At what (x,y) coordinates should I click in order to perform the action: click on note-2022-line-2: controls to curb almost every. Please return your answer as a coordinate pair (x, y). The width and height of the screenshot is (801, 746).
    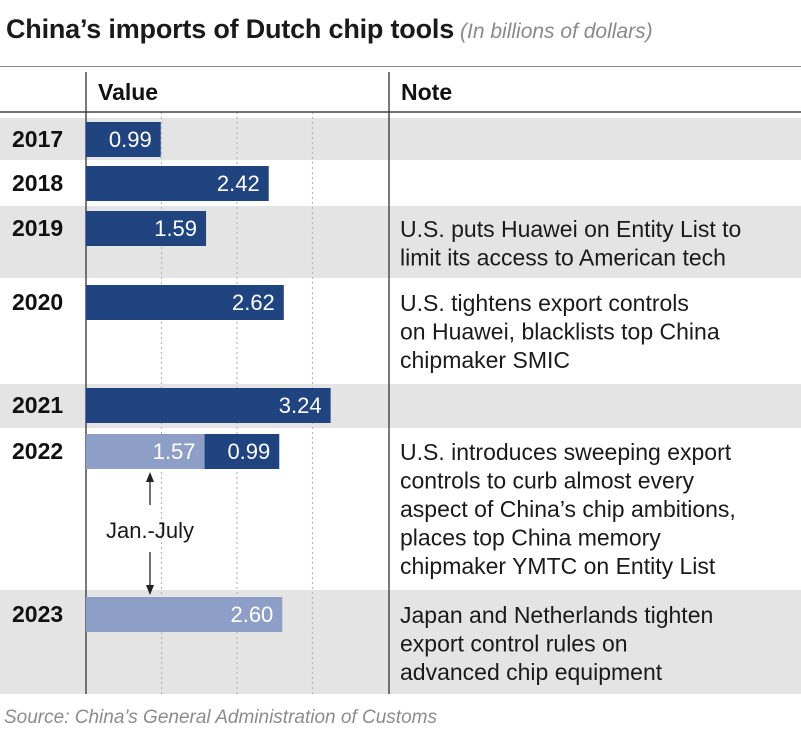
    Looking at the image, I should click on (547, 481).